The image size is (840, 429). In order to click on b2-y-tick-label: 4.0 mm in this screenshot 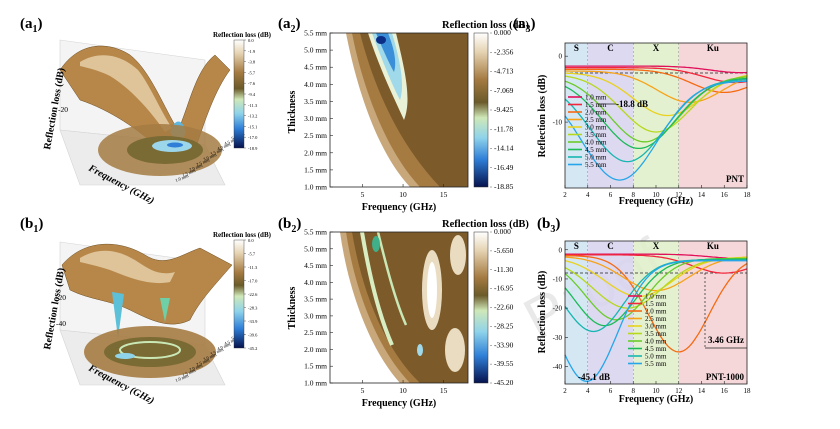, I will do `click(315, 282)`.